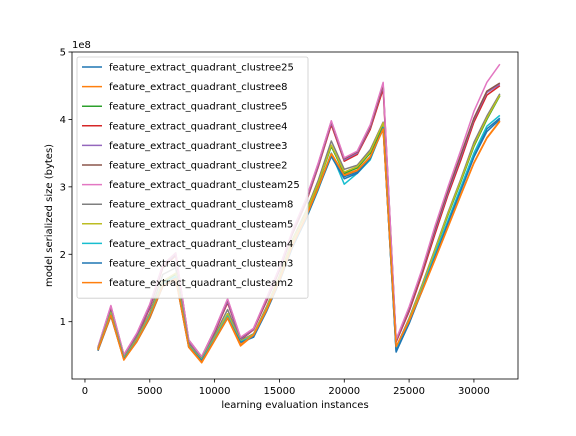 This screenshot has height=436, width=576. Describe the element at coordinates (280, 391) in the screenshot. I see `x-tick-label: 15000` at that location.